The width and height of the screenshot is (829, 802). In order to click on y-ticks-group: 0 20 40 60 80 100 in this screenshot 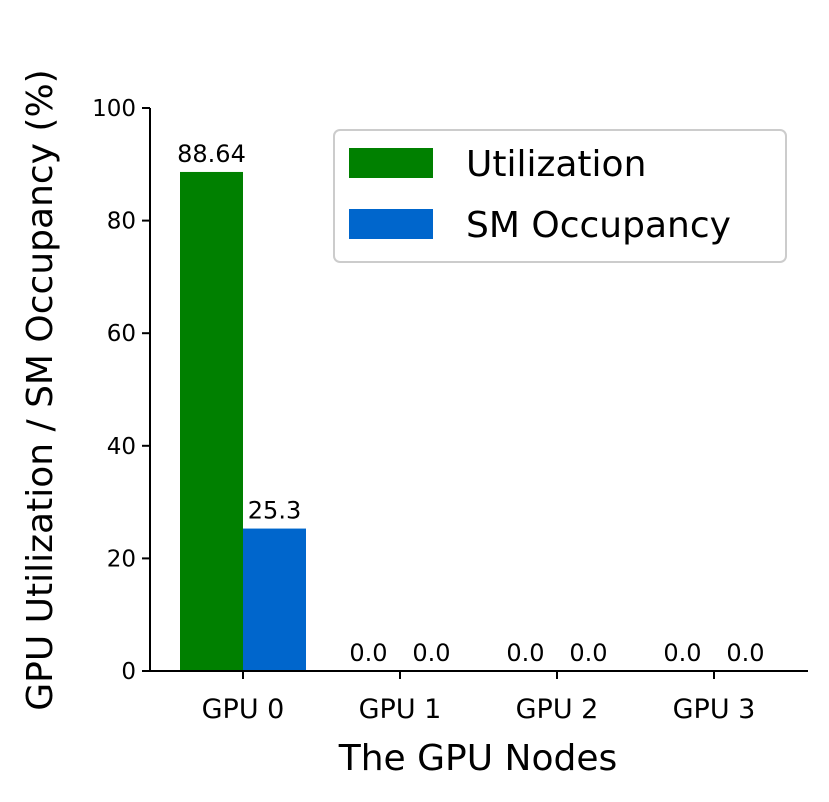, I will do `click(121, 390)`.